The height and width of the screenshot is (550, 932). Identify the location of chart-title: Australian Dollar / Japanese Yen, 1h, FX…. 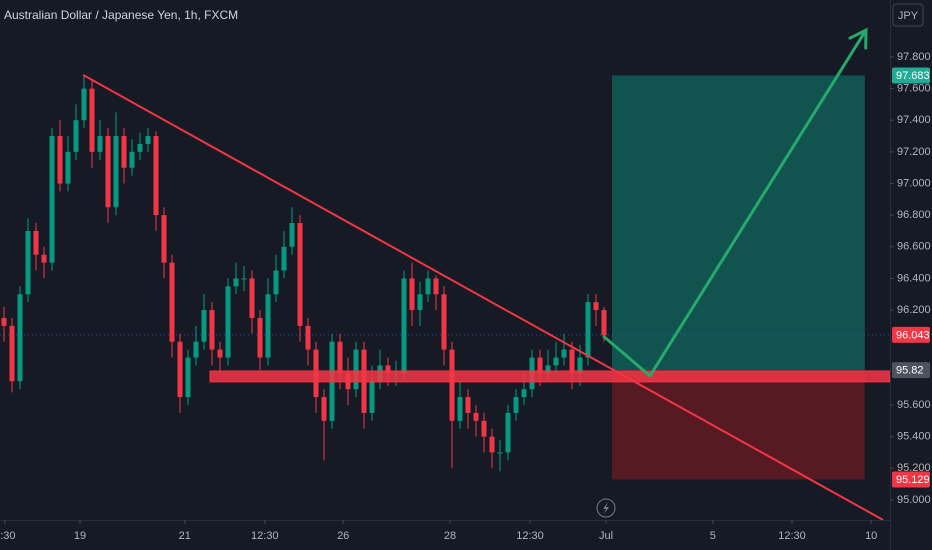
(121, 15).